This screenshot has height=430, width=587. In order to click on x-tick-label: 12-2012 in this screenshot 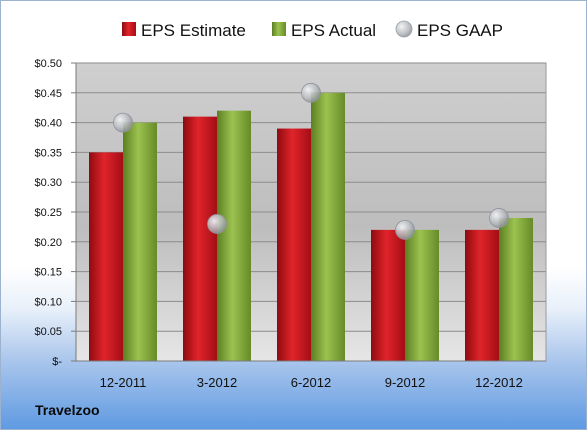, I will do `click(499, 382)`.